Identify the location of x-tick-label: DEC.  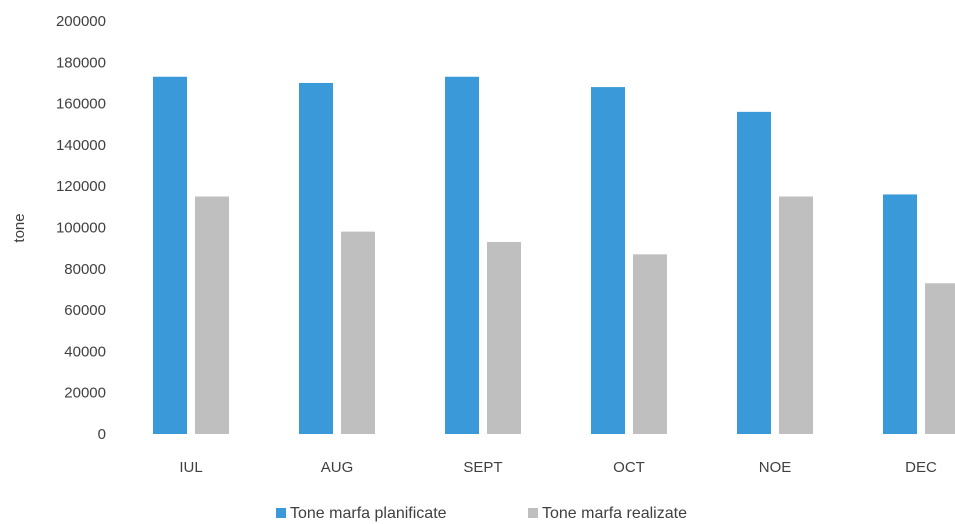
(921, 467).